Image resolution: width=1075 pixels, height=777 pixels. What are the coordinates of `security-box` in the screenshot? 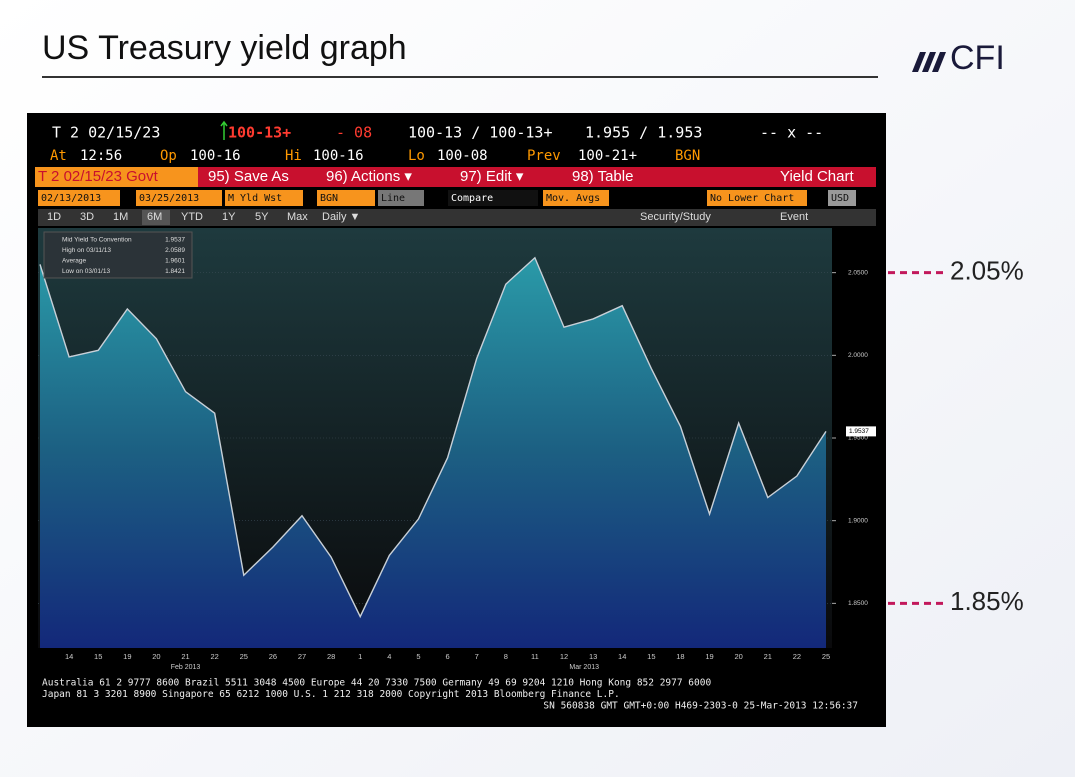 It's located at (116, 177).